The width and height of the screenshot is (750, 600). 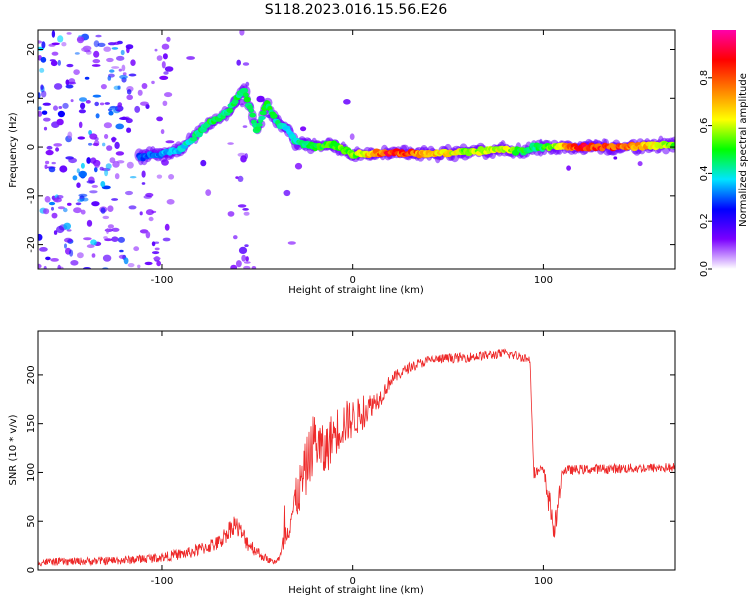 I want to click on snr-ytick-label: 100, so click(x=31, y=472).